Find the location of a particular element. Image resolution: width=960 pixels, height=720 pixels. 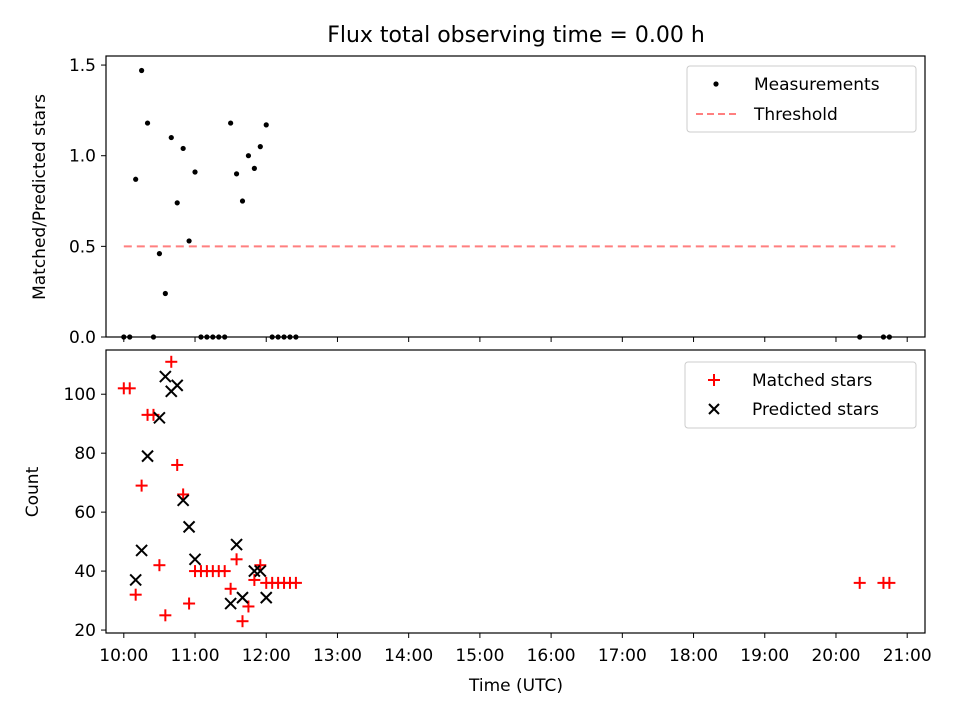

x-tick-label: 21:00 is located at coordinates (907, 656).